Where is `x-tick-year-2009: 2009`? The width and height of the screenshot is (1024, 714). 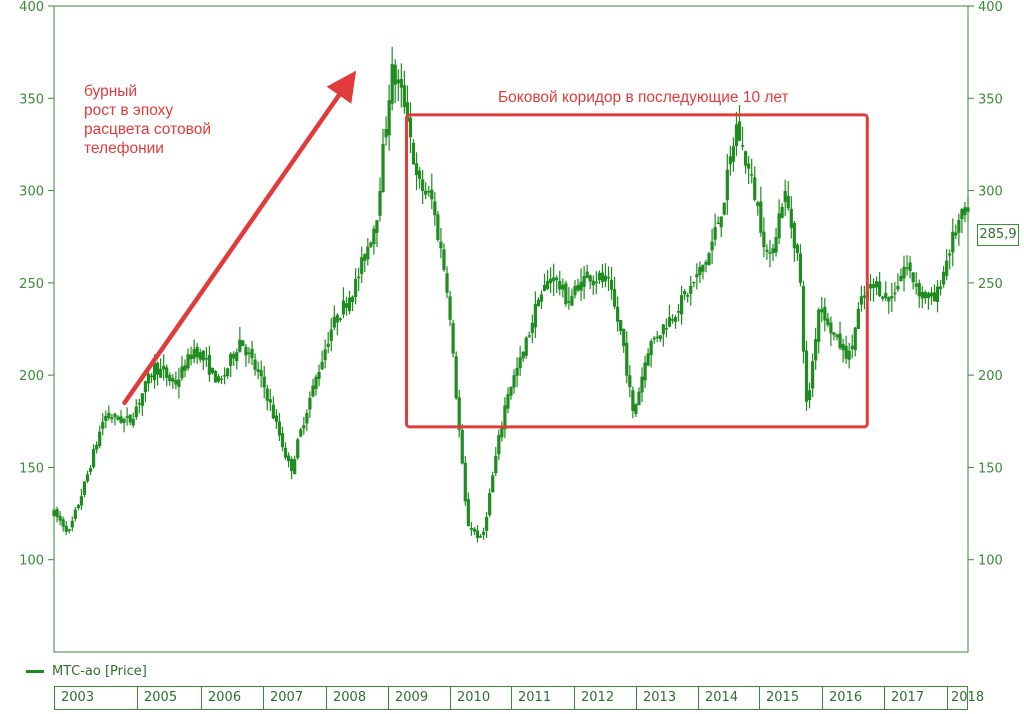
x-tick-year-2009: 2009 is located at coordinates (419, 698).